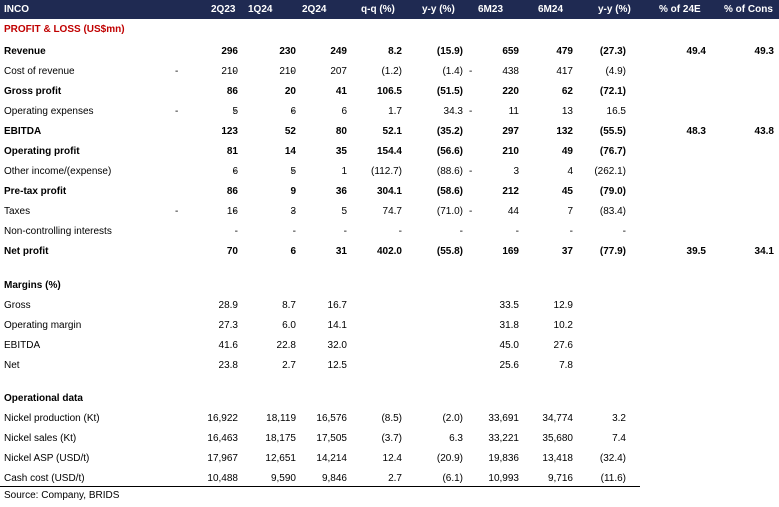  What do you see at coordinates (560, 478) in the screenshot?
I see `cell-value: 9,716` at bounding box center [560, 478].